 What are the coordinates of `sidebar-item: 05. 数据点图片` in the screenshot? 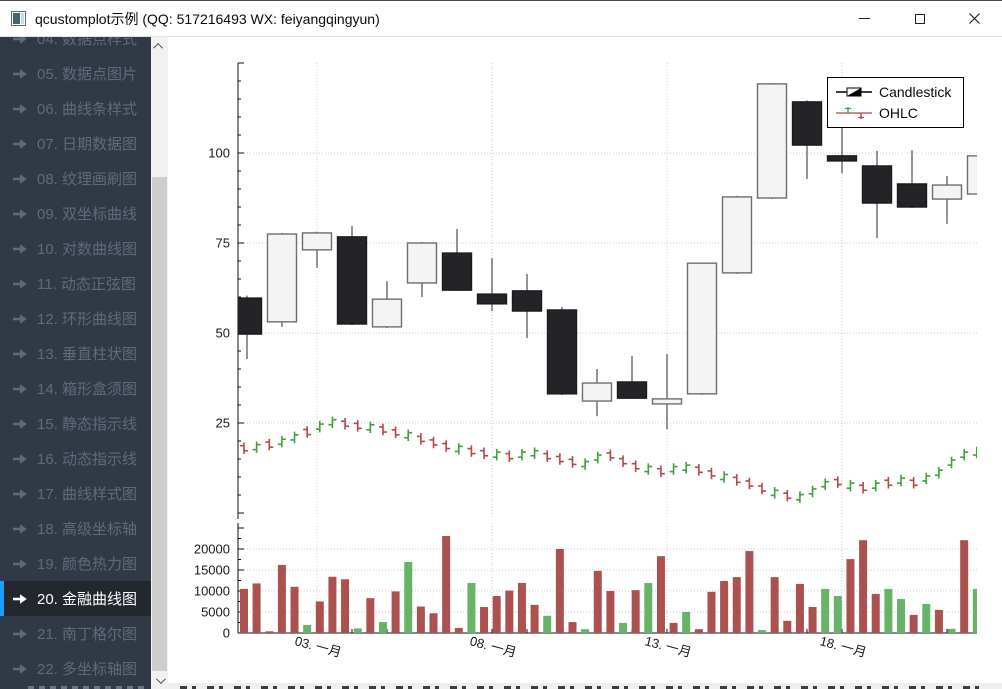 It's located at (75, 73).